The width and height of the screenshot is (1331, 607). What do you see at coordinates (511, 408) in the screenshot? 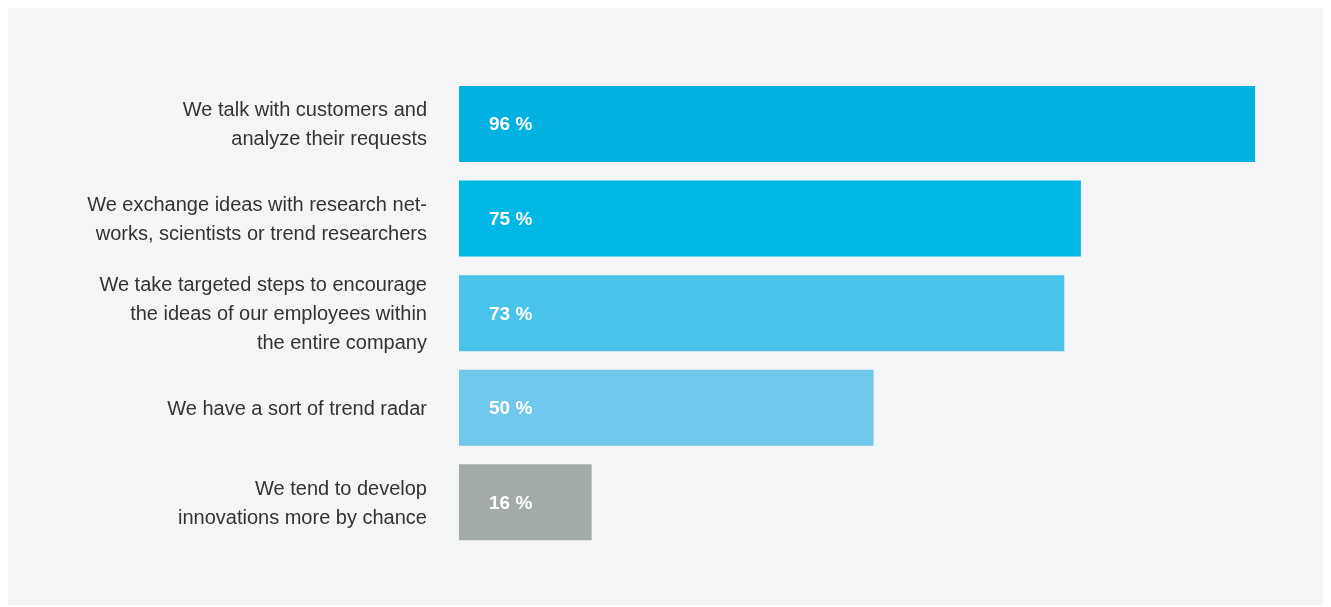
I see `data-label: 50 %` at bounding box center [511, 408].